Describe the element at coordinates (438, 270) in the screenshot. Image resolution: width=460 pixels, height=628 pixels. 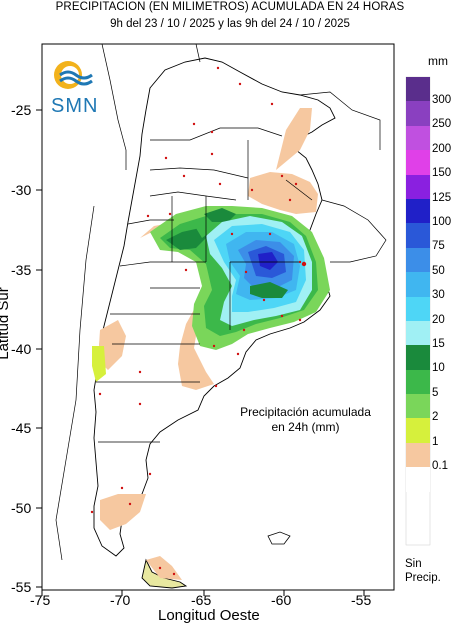
I see `legend-label: 50` at that location.